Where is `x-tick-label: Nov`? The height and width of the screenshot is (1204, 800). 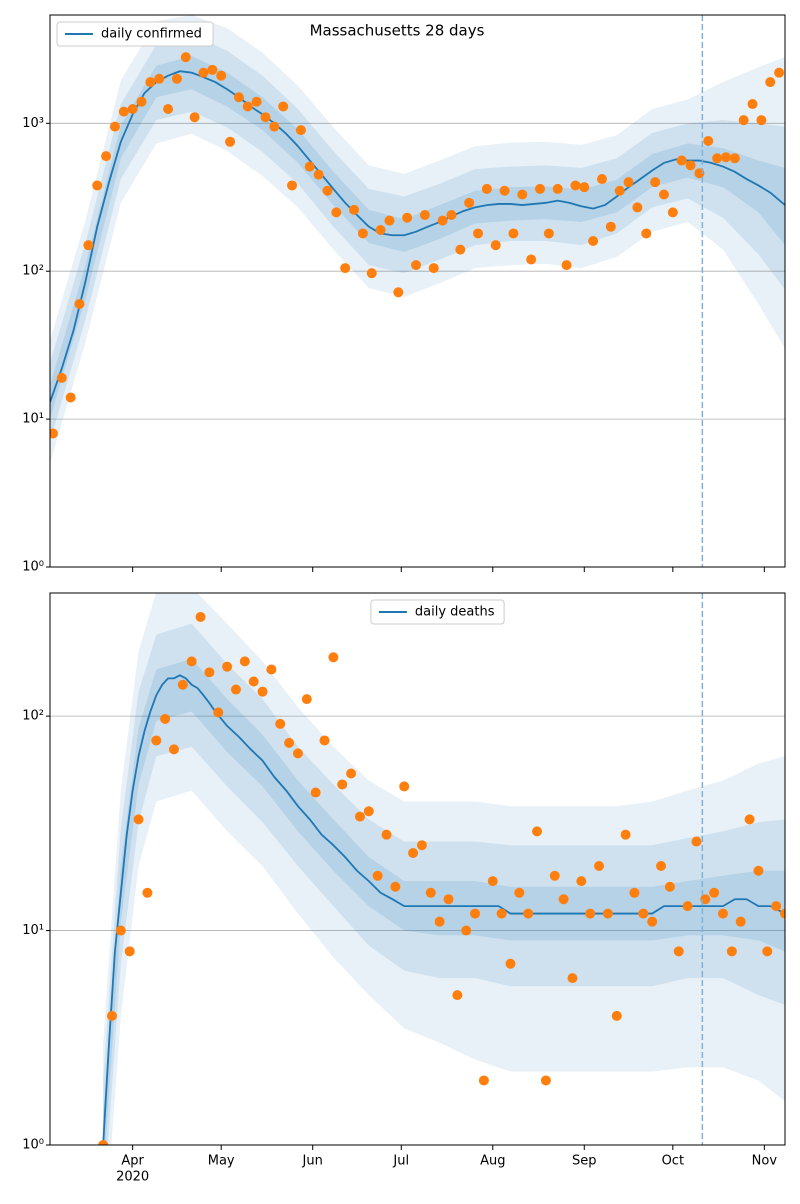
x-tick-label: Nov is located at coordinates (765, 1161).